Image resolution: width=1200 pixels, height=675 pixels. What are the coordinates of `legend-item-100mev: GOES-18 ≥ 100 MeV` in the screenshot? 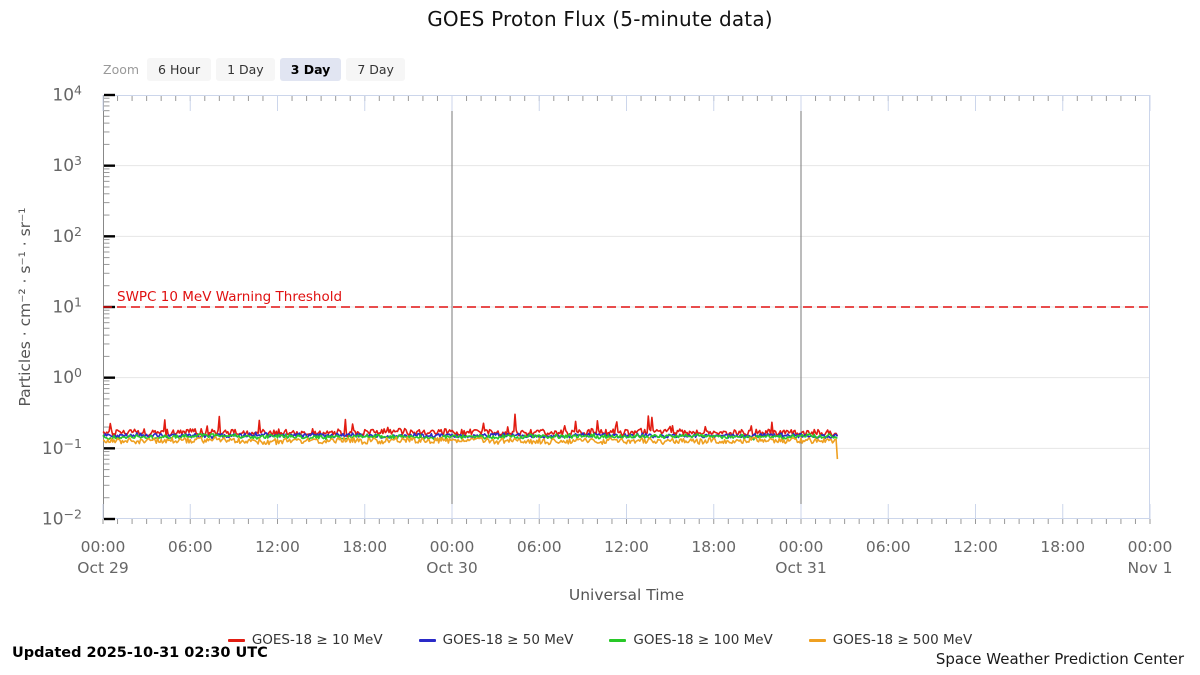 It's located at (691, 640).